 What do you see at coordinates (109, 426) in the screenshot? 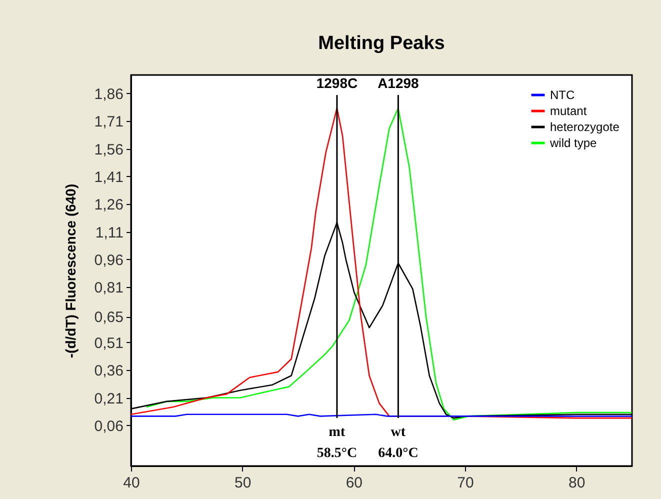
I see `y-tick-label: 0,06` at bounding box center [109, 426].